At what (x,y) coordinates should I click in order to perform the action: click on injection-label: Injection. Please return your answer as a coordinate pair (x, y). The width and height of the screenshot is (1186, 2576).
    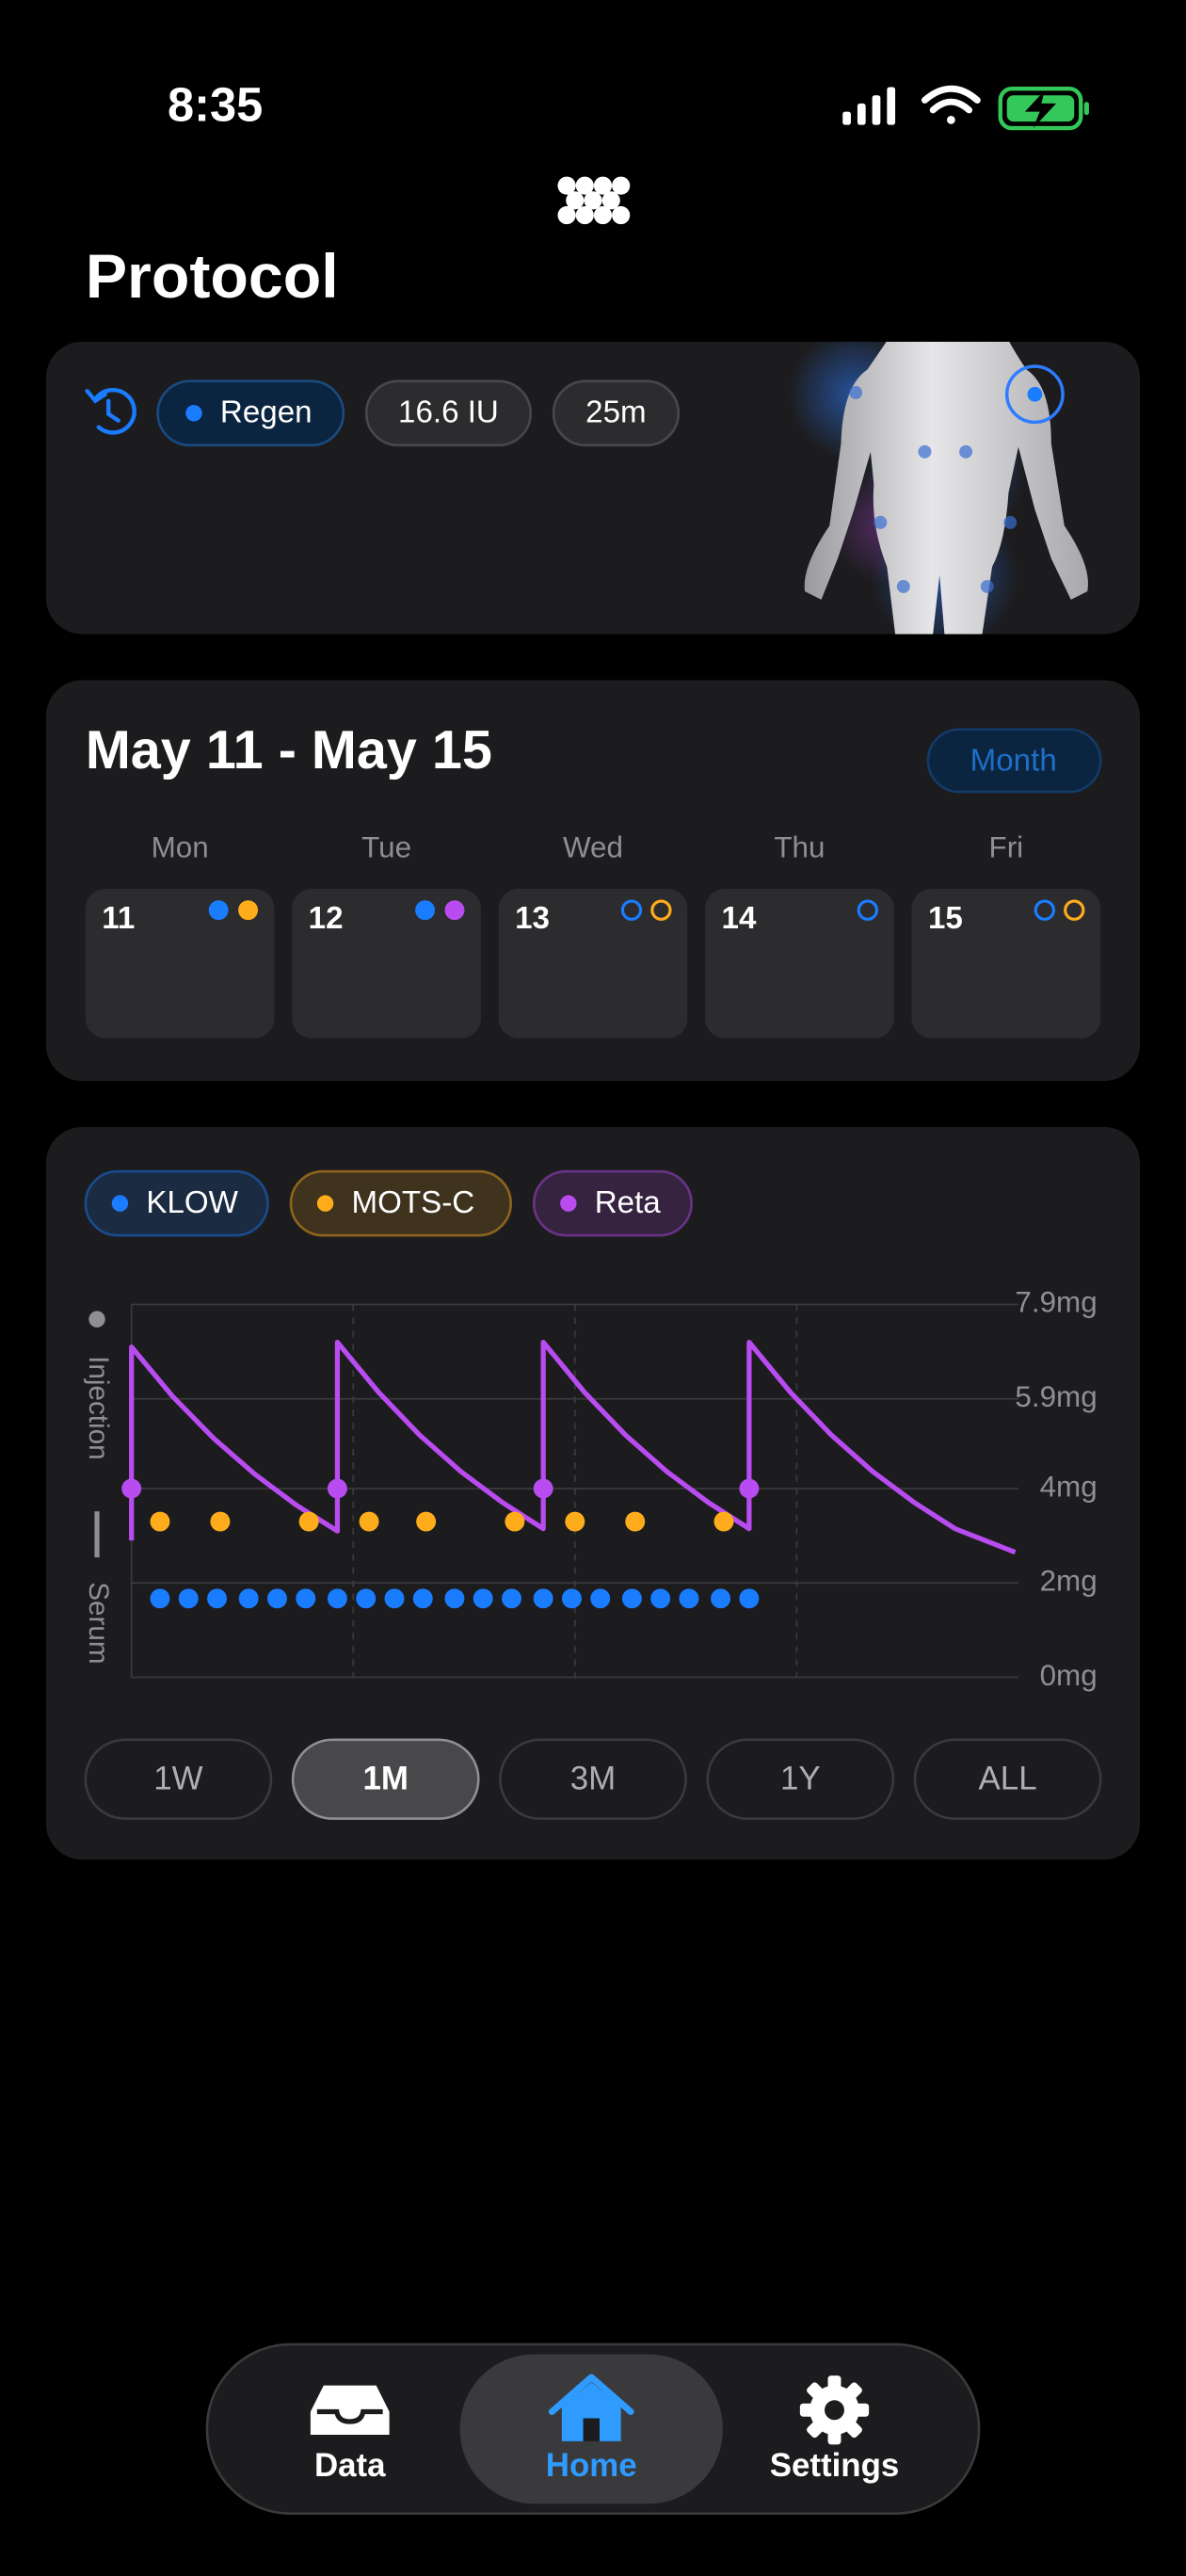
    Looking at the image, I should click on (98, 1407).